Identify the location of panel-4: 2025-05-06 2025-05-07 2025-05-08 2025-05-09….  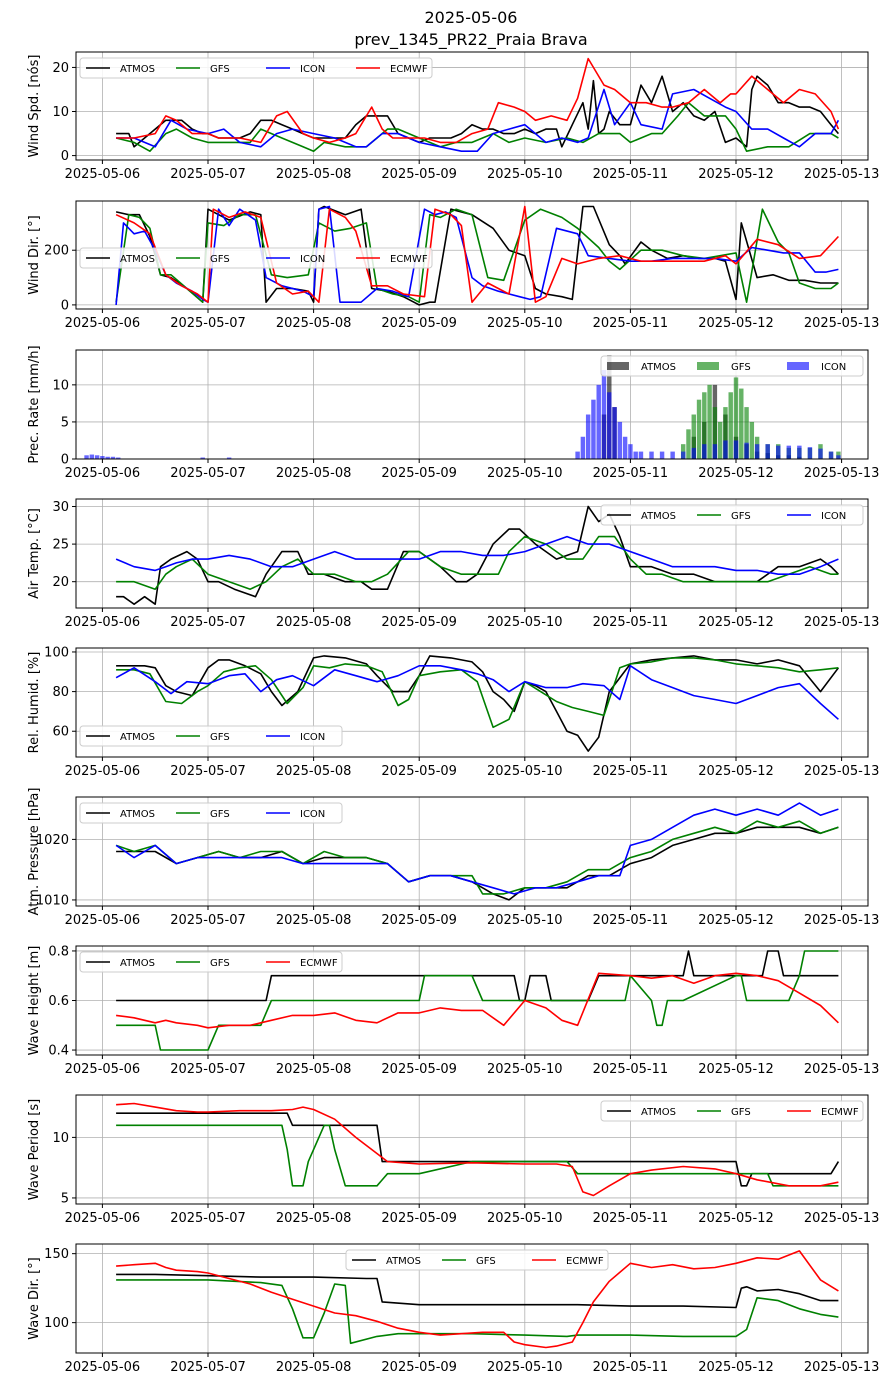
(453, 564).